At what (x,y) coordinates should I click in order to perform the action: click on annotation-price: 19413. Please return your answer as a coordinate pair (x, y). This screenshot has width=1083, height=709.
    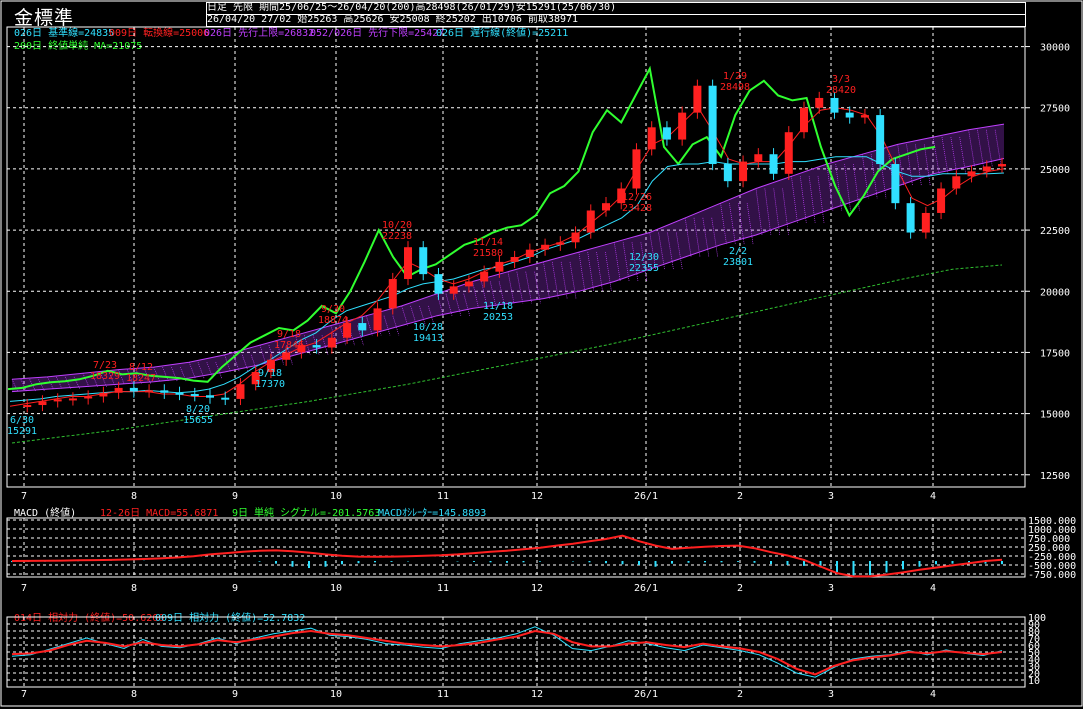
    Looking at the image, I should click on (428, 338).